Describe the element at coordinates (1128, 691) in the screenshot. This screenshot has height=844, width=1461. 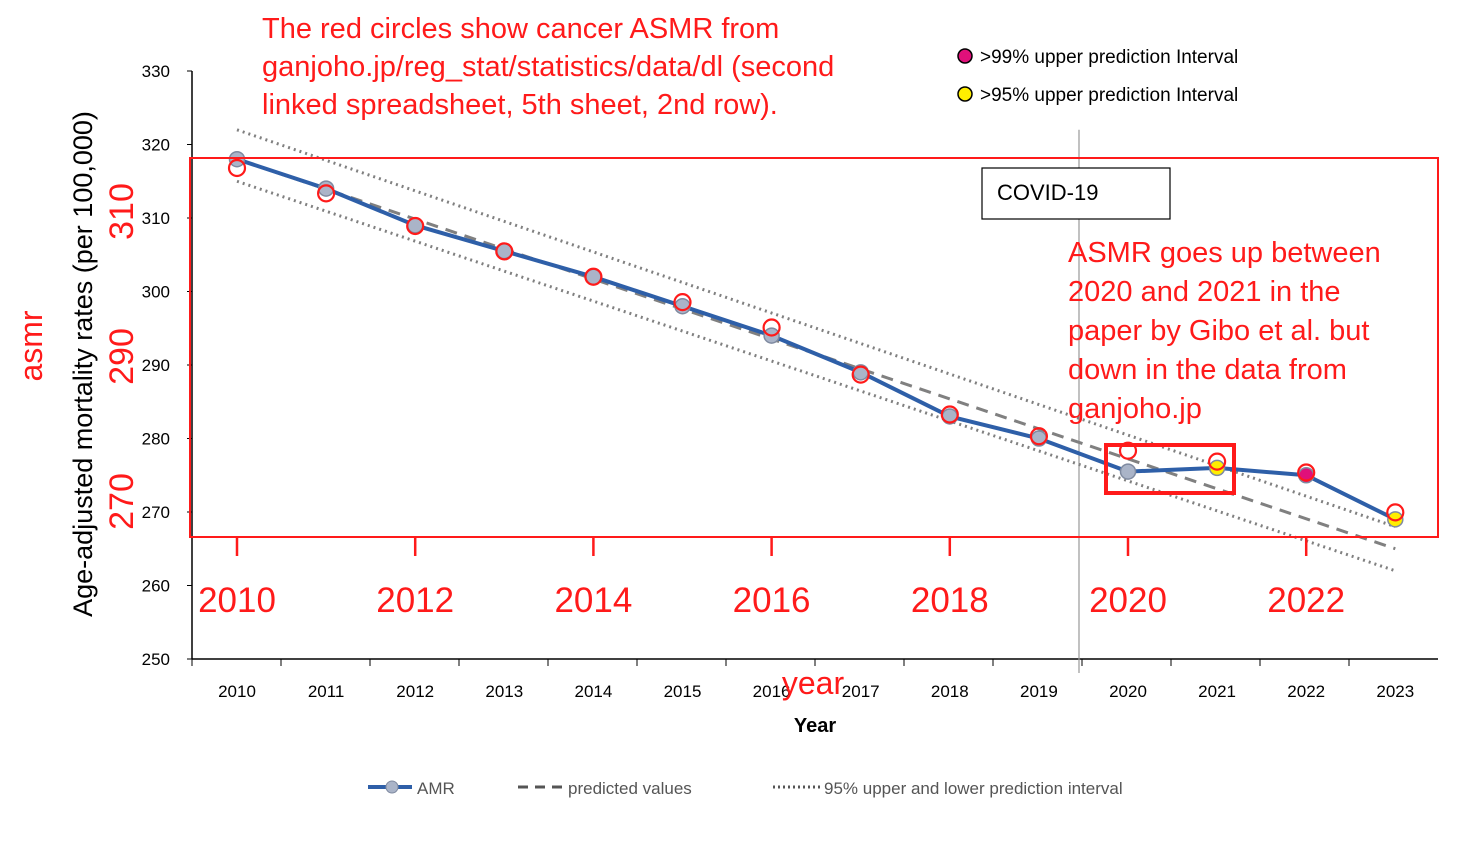
I see `x-tick-label: 2020` at that location.